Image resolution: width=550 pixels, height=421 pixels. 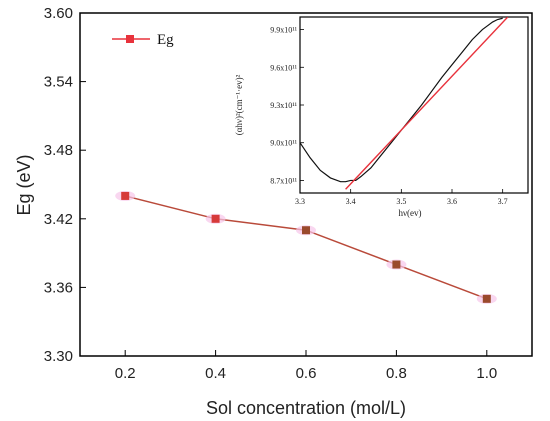 What do you see at coordinates (409, 213) in the screenshot?
I see `inset-x-axis-title: hν(ev)` at bounding box center [409, 213].